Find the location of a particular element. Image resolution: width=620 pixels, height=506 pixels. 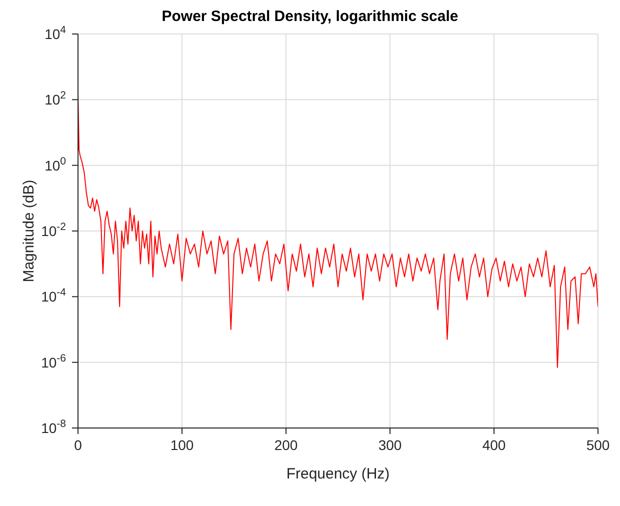

x-tick-label: 100 is located at coordinates (182, 445).